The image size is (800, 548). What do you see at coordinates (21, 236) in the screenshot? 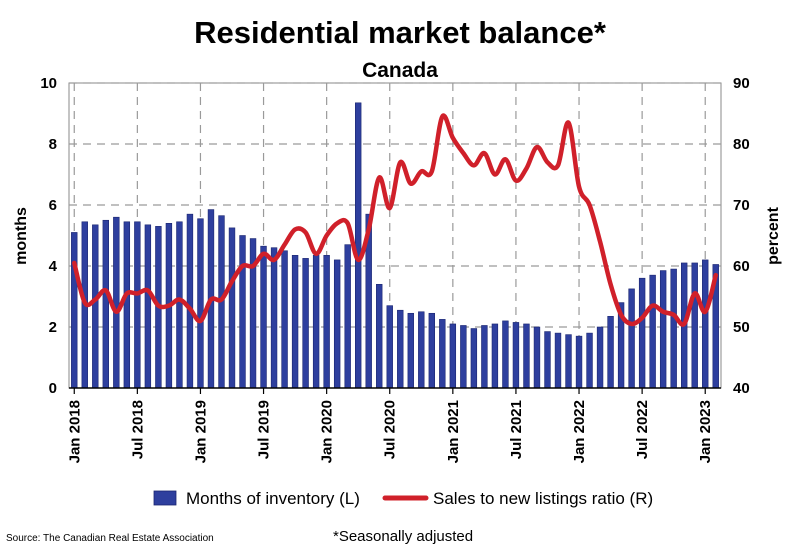
I see `y-axis-left-label: months` at bounding box center [21, 236].